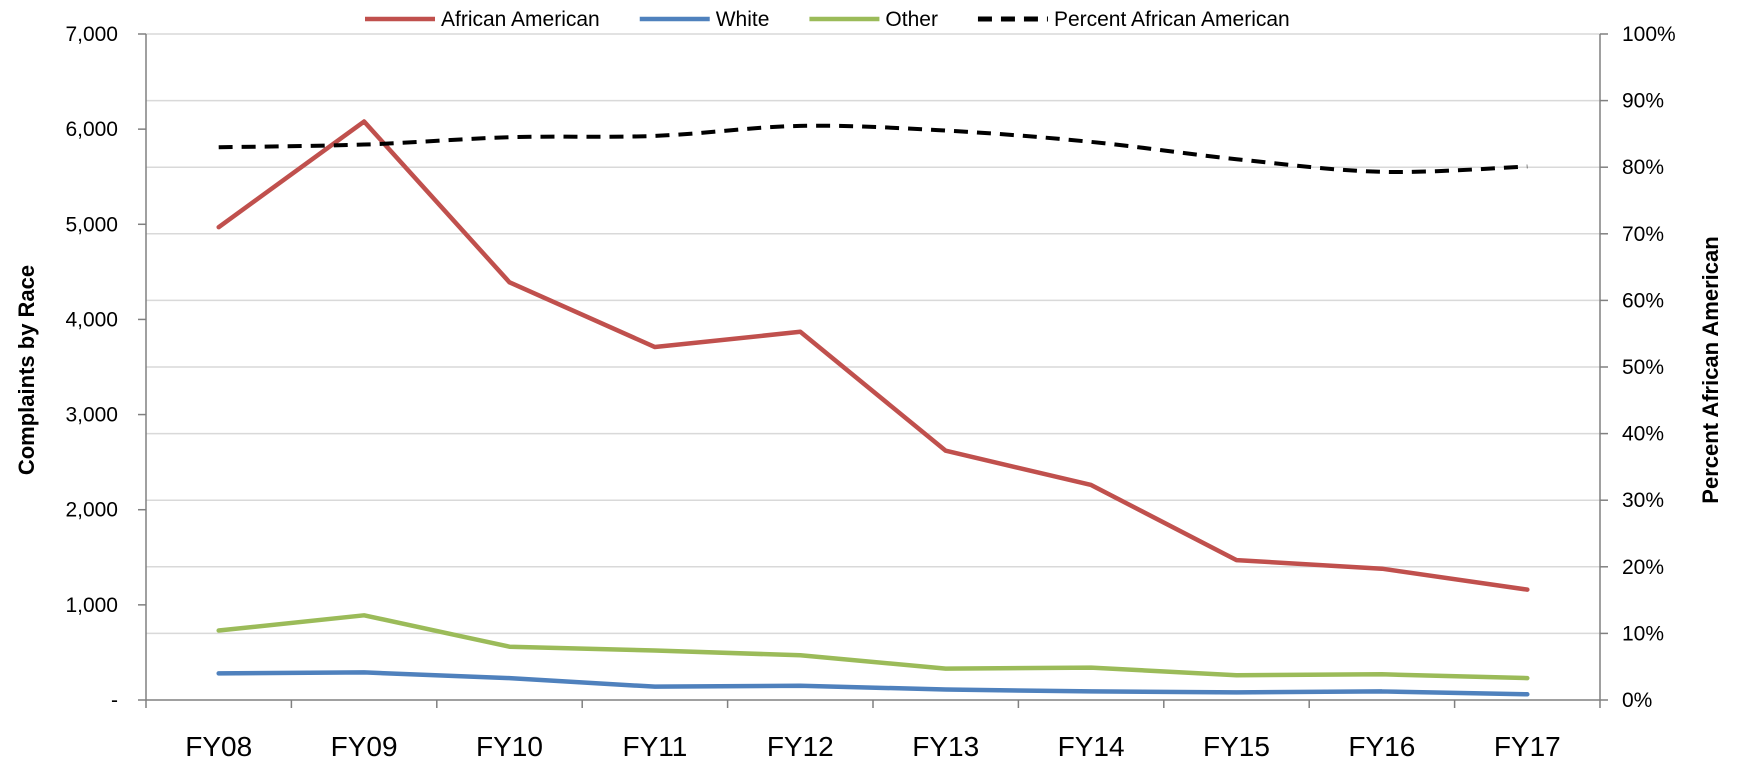 The image size is (1738, 761). I want to click on y2-tick-label: 90%, so click(1643, 101).